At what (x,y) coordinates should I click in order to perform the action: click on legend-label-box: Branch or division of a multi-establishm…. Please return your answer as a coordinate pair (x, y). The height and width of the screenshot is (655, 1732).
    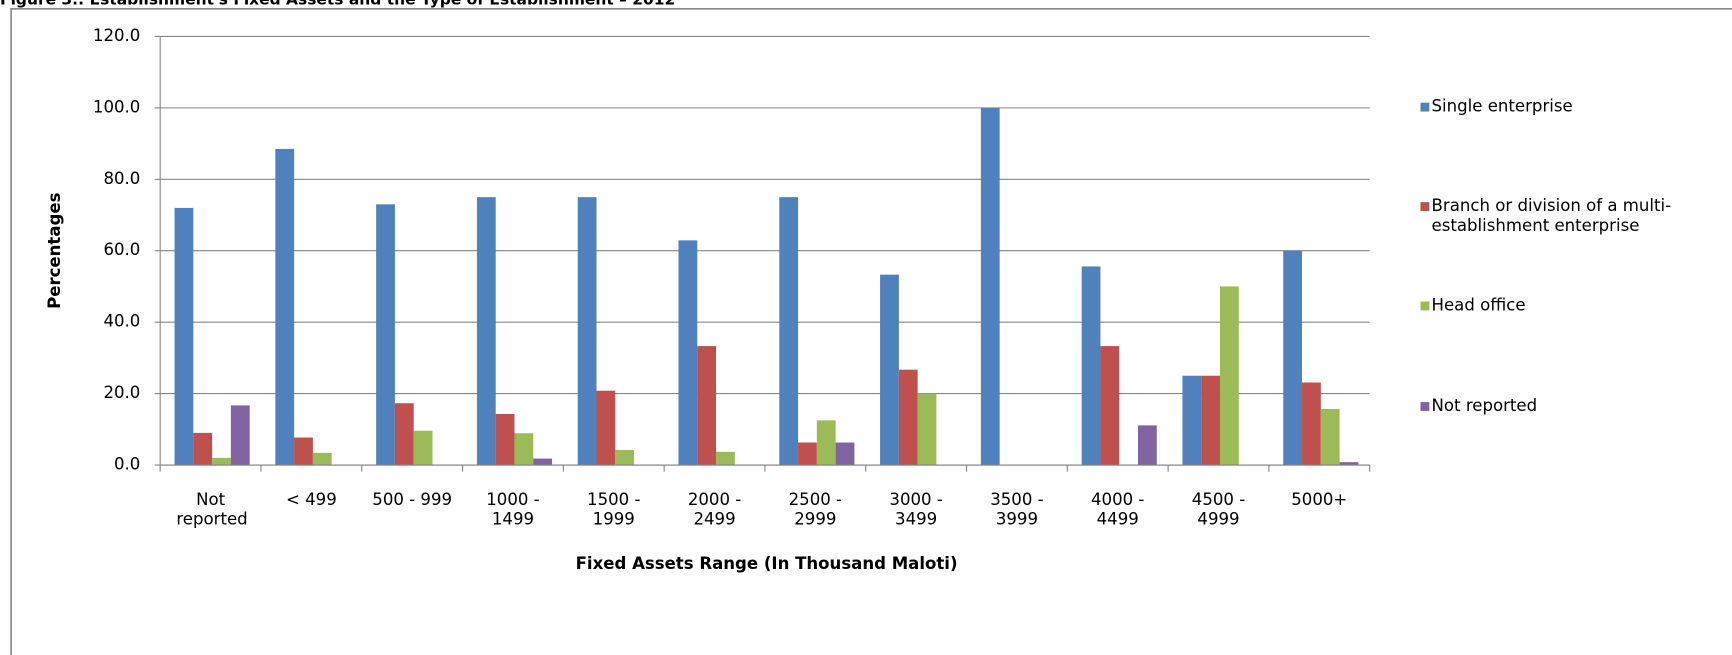
    Looking at the image, I should click on (1551, 215).